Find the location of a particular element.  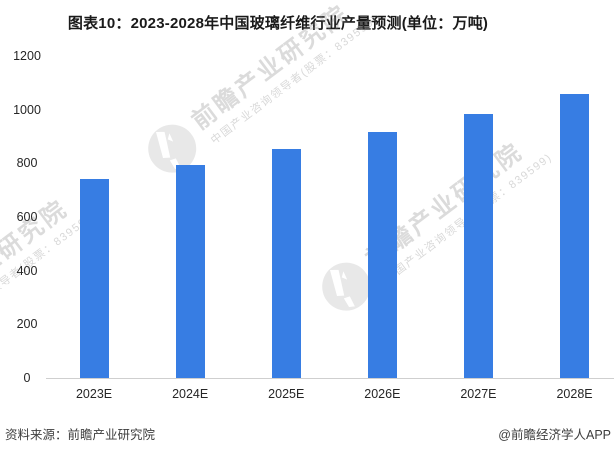

bar-2023E is located at coordinates (94, 278).